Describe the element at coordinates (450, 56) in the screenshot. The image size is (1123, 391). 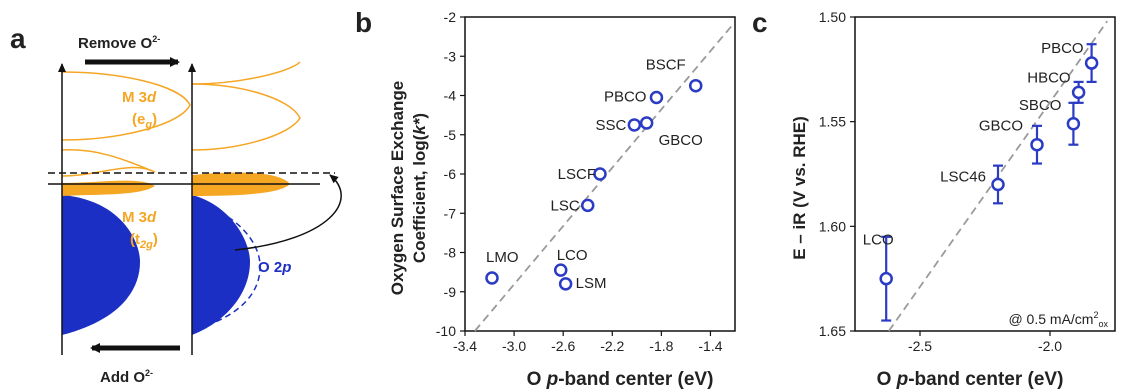
I see `y-tick-label: -3` at that location.